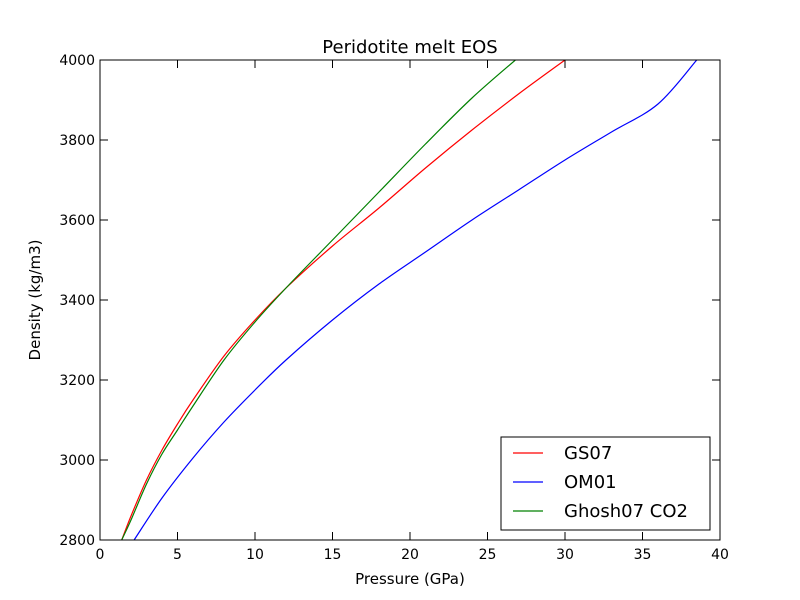  Describe the element at coordinates (77, 221) in the screenshot. I see `y-tick-label-4: 3600` at that location.